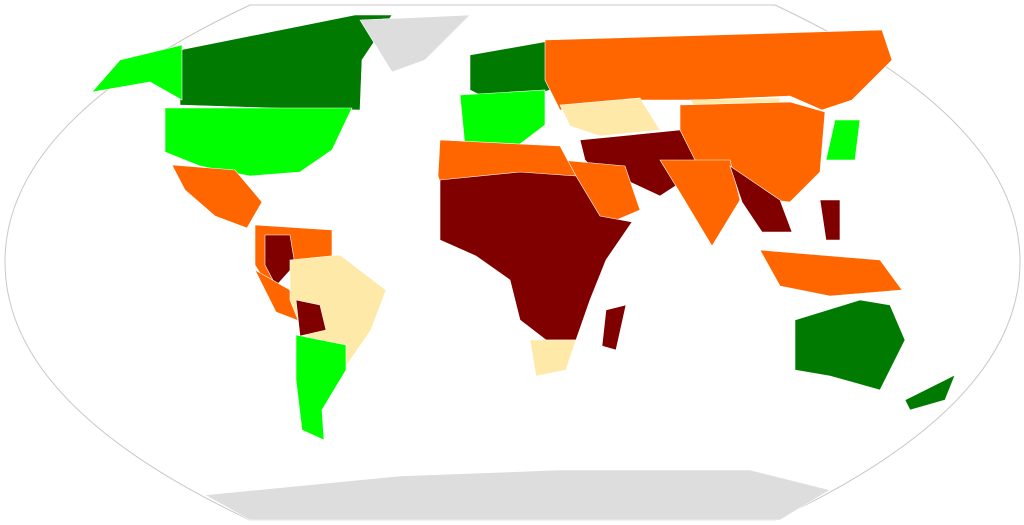  What do you see at coordinates (831, 273) in the screenshot?
I see `indonesia` at bounding box center [831, 273].